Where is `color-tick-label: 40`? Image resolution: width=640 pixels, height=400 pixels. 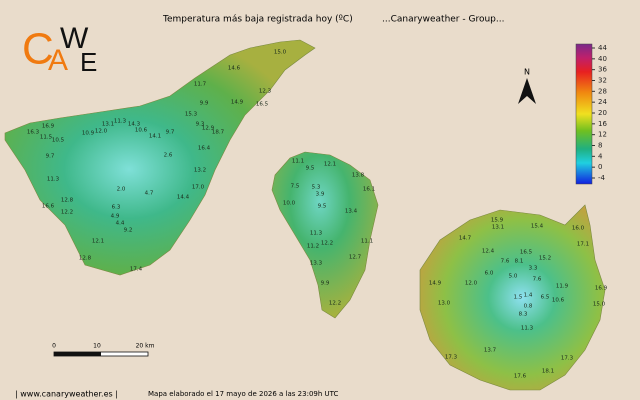 color-tick-label: 40 is located at coordinates (602, 59).